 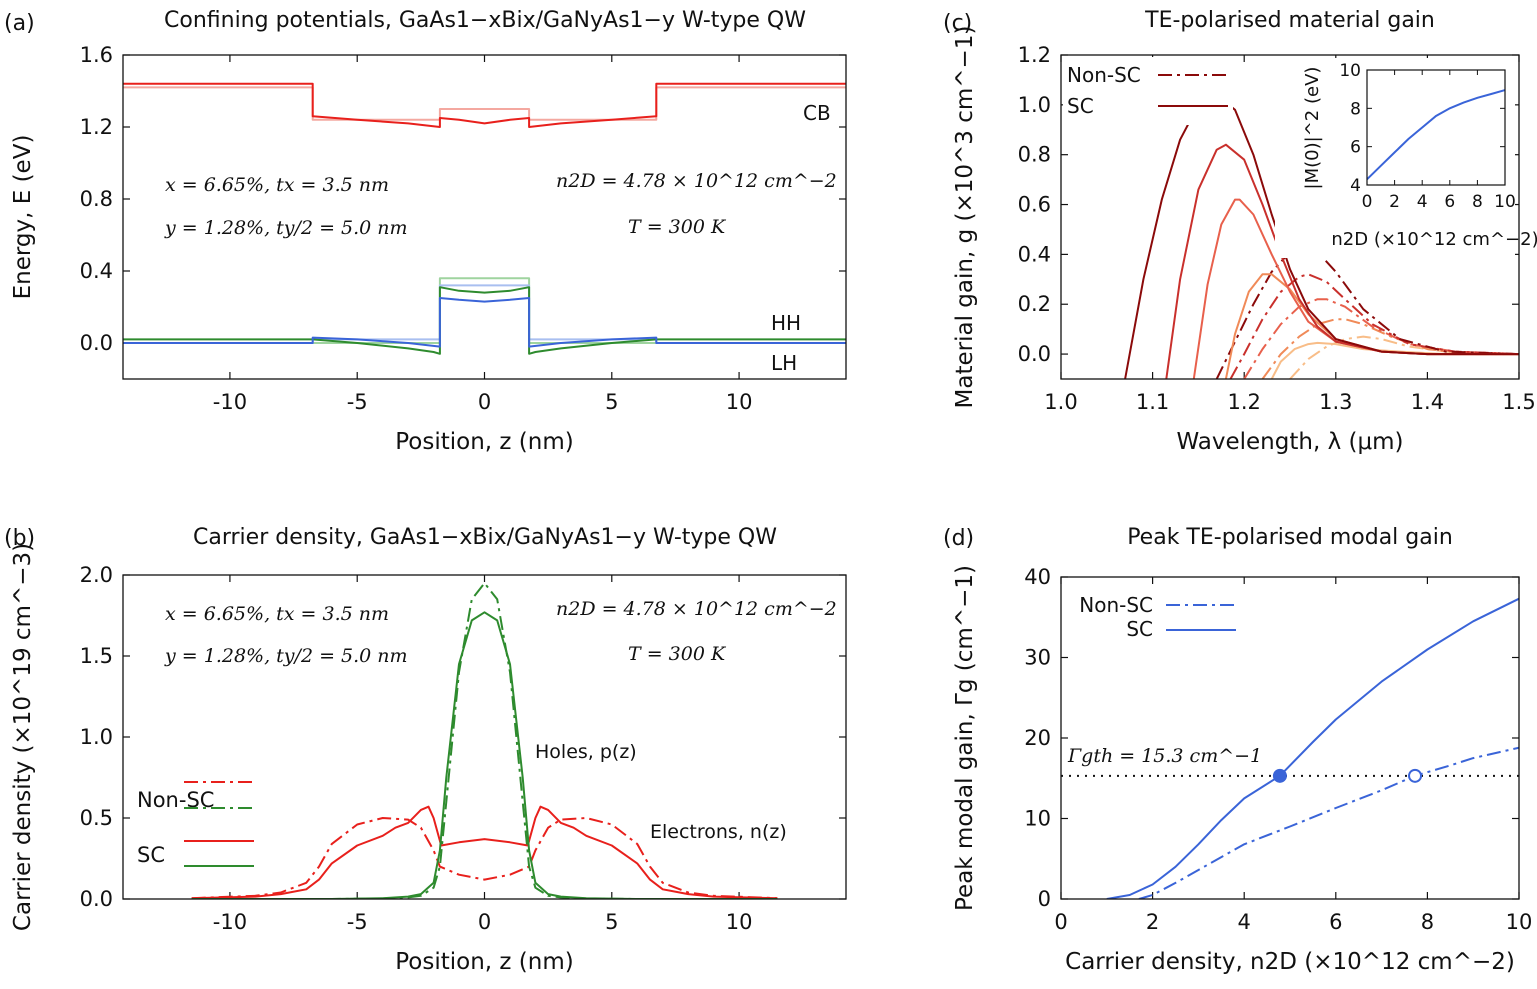 What do you see at coordinates (1350, 71) in the screenshot?
I see `inset-y-tick-label: 10` at bounding box center [1350, 71].